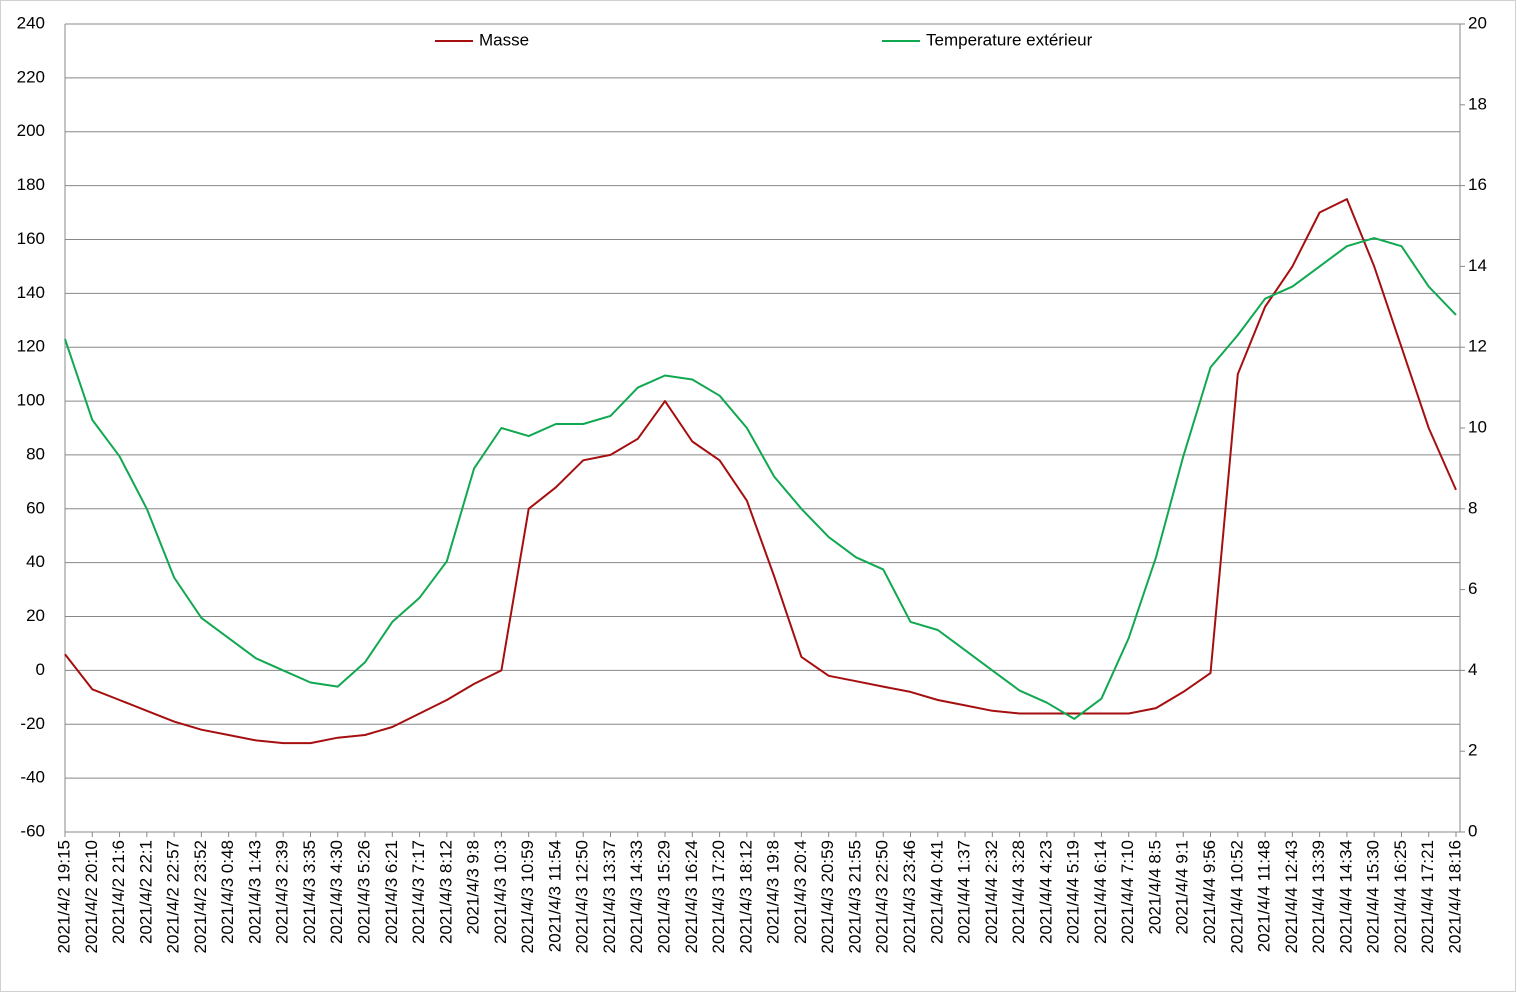 The height and width of the screenshot is (993, 1517). Describe the element at coordinates (173, 896) in the screenshot. I see `x-tick-label: 2021/4/2 22:57` at that location.